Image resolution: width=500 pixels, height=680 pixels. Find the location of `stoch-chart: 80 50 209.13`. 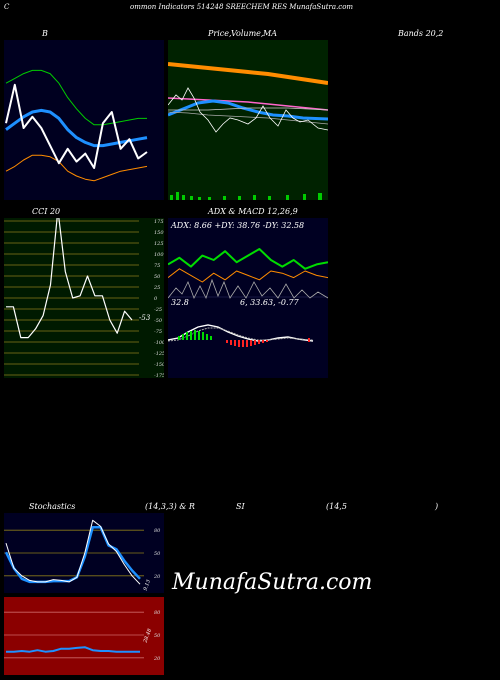

stoch-chart: 80 50 209.13 is located at coordinates (82, 555).